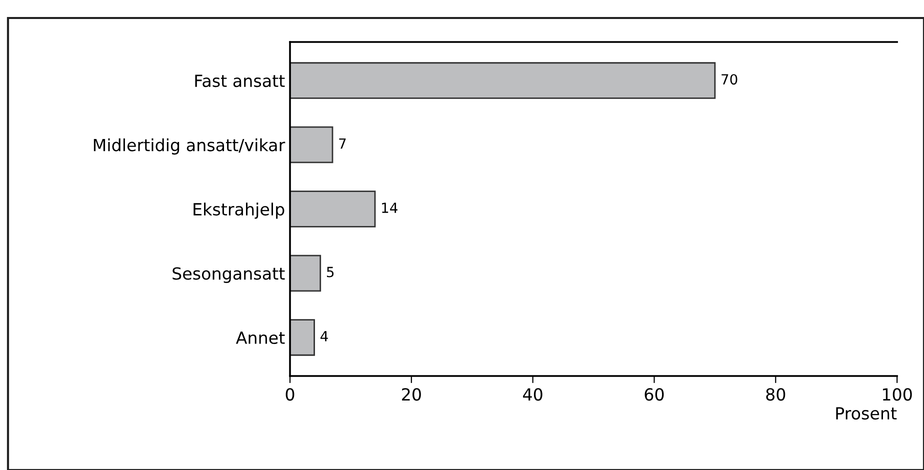 The height and width of the screenshot is (470, 924). What do you see at coordinates (330, 272) in the screenshot?
I see `data-label: 5` at bounding box center [330, 272].